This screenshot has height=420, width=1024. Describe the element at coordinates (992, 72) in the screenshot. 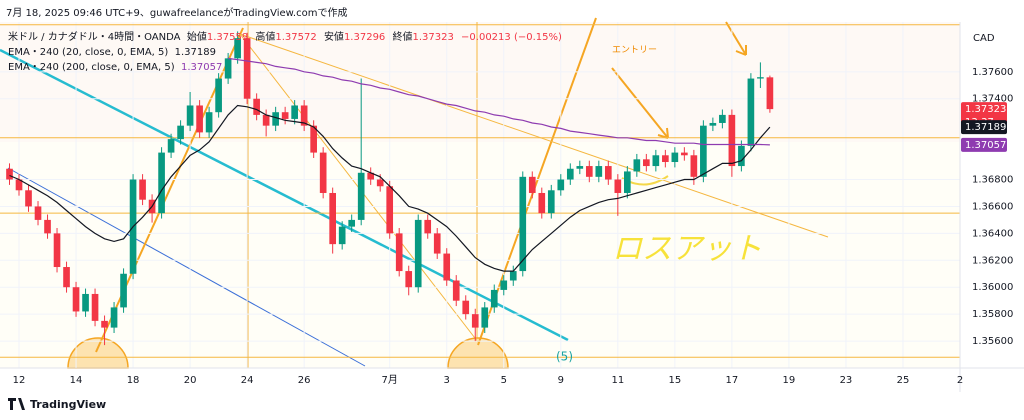

I see `y-tick-label: 1.37600` at that location.